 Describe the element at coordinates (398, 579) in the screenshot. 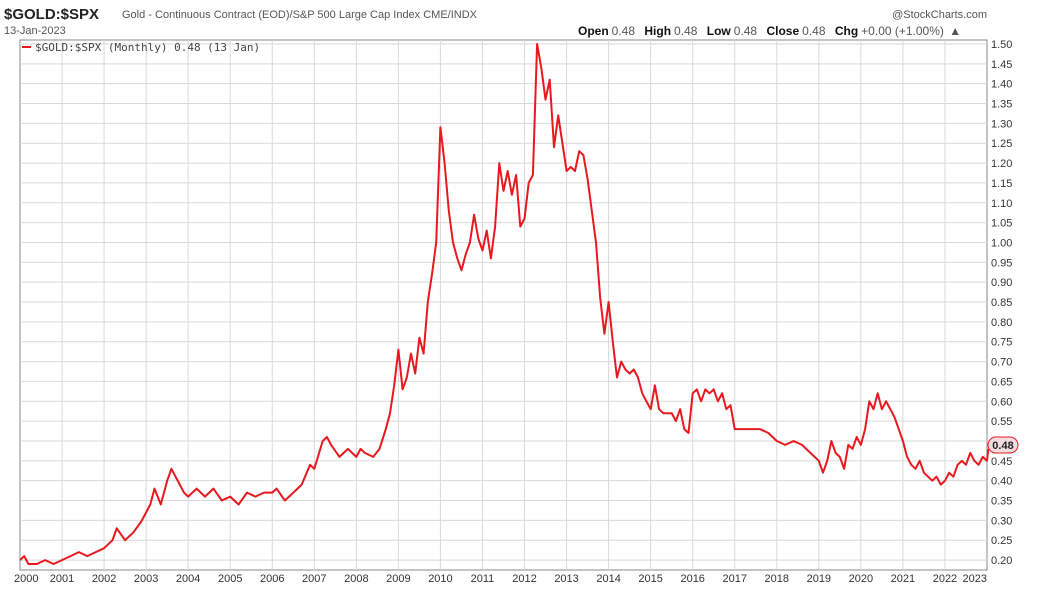

I see `x-tick-label: 2009` at that location.